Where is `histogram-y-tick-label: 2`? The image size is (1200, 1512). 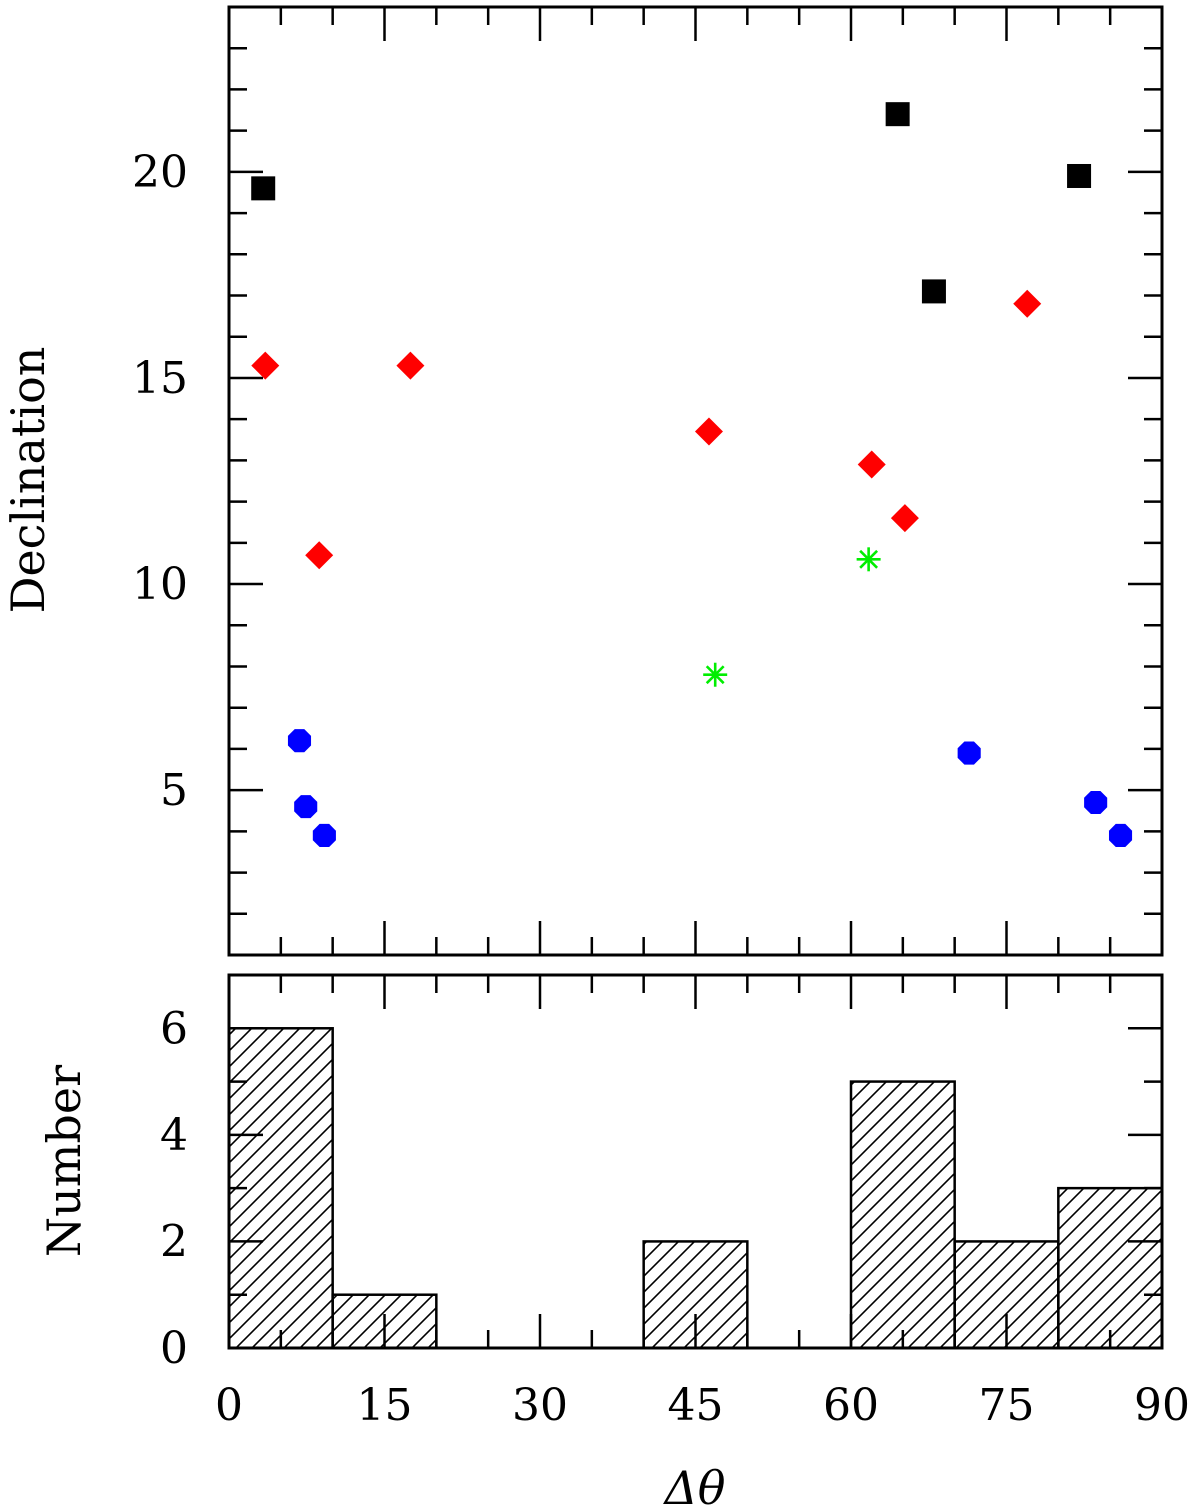 histogram-y-tick-label: 2 is located at coordinates (174, 1241).